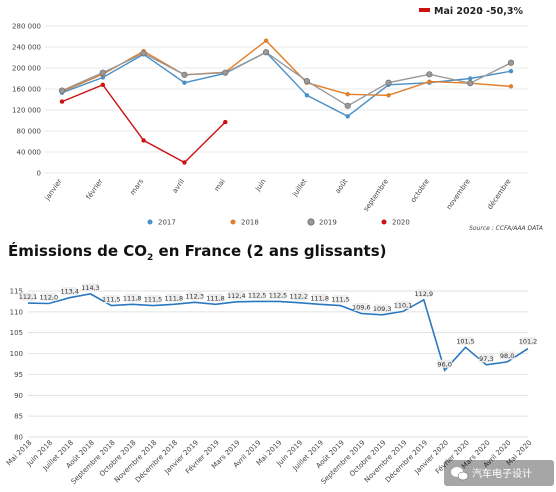  What do you see at coordinates (150, 258) in the screenshot?
I see `chart2-title-subscript: 2` at bounding box center [150, 258].